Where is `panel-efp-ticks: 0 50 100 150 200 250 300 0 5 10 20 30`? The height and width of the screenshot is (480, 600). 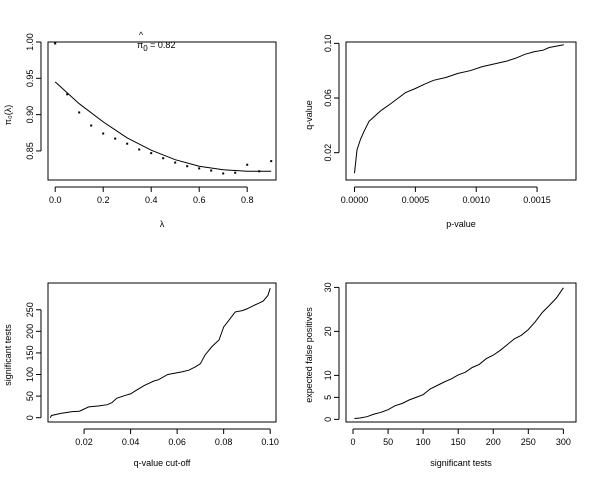 panel-efp-ticks: 0 50 100 150 200 250 300 0 5 10 20 30 is located at coordinates (447, 364).